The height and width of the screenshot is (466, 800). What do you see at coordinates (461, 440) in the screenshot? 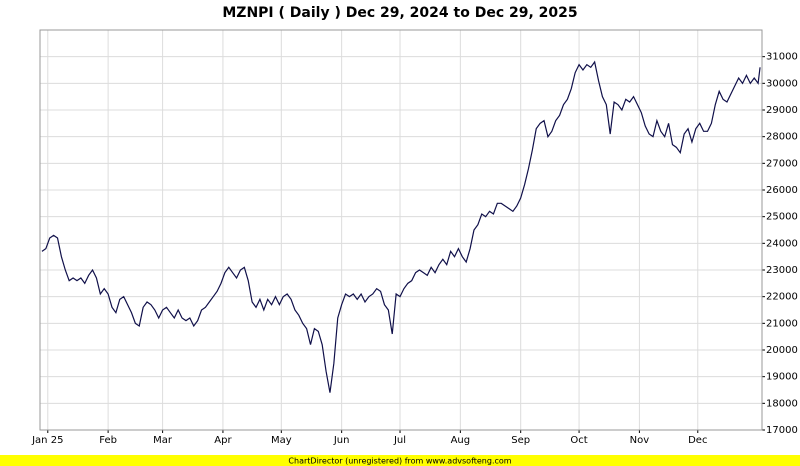
I see `x-tick-label: Aug` at bounding box center [461, 440].